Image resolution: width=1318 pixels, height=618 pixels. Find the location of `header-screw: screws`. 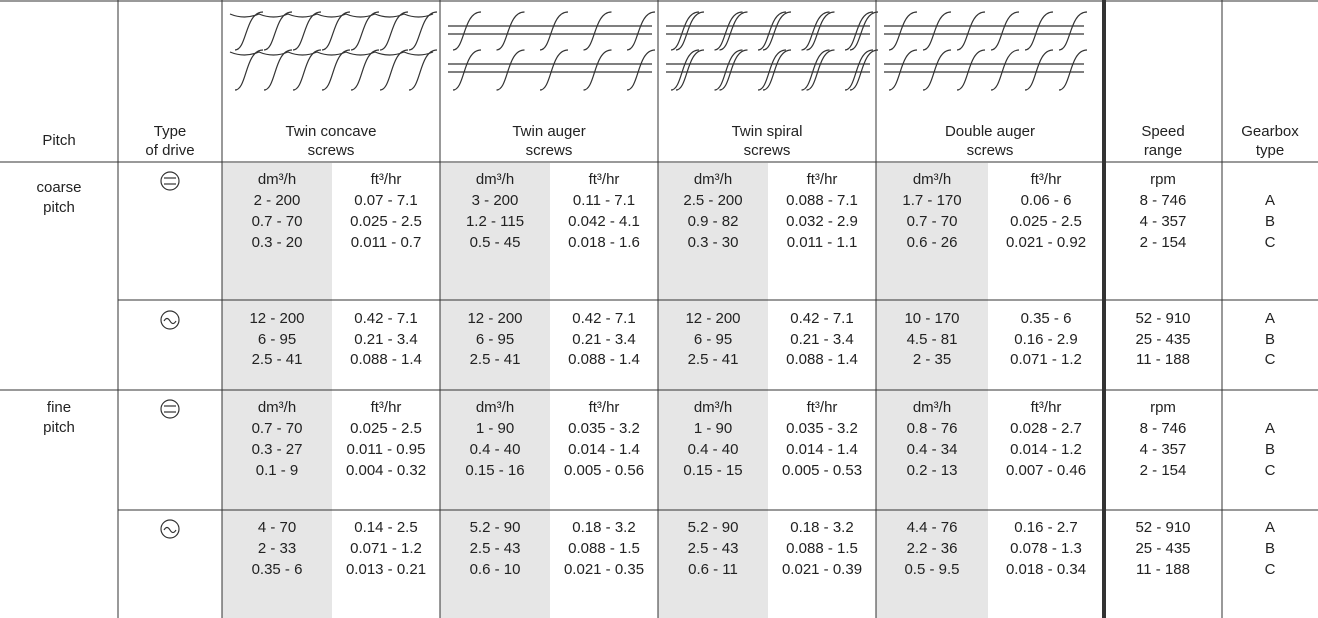

header-screw: screws is located at coordinates (990, 150).